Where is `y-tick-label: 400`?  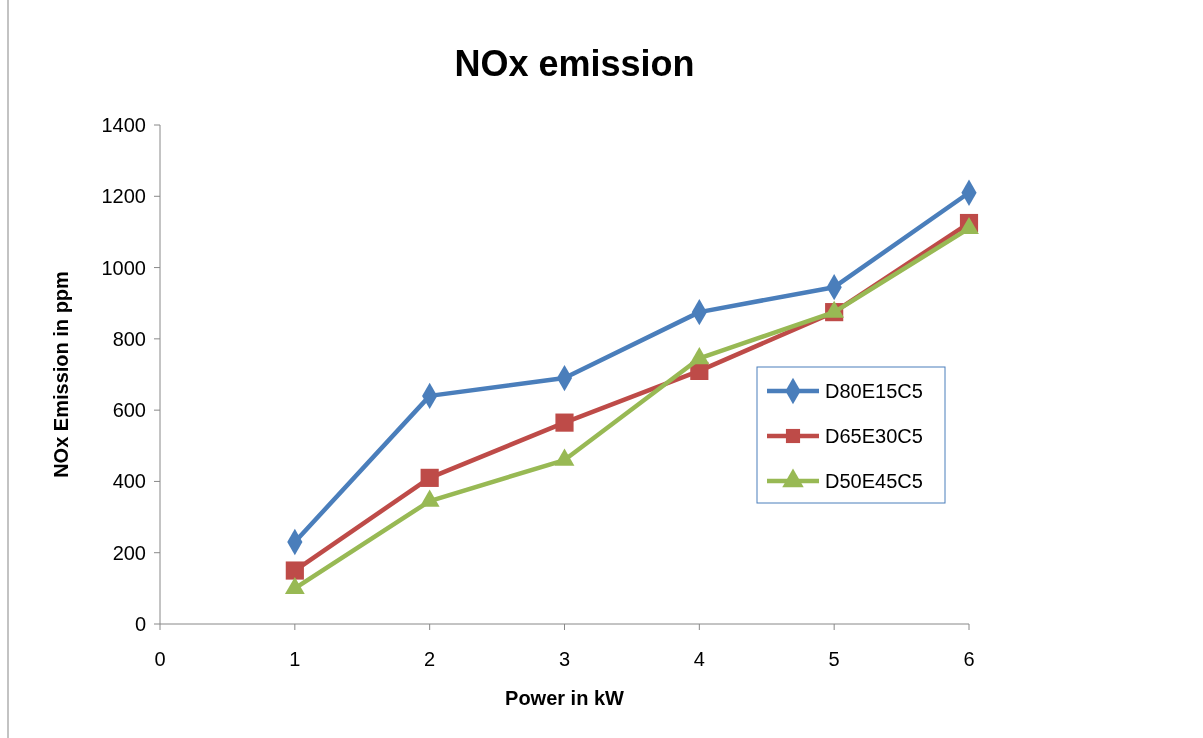 y-tick-label: 400 is located at coordinates (129, 481).